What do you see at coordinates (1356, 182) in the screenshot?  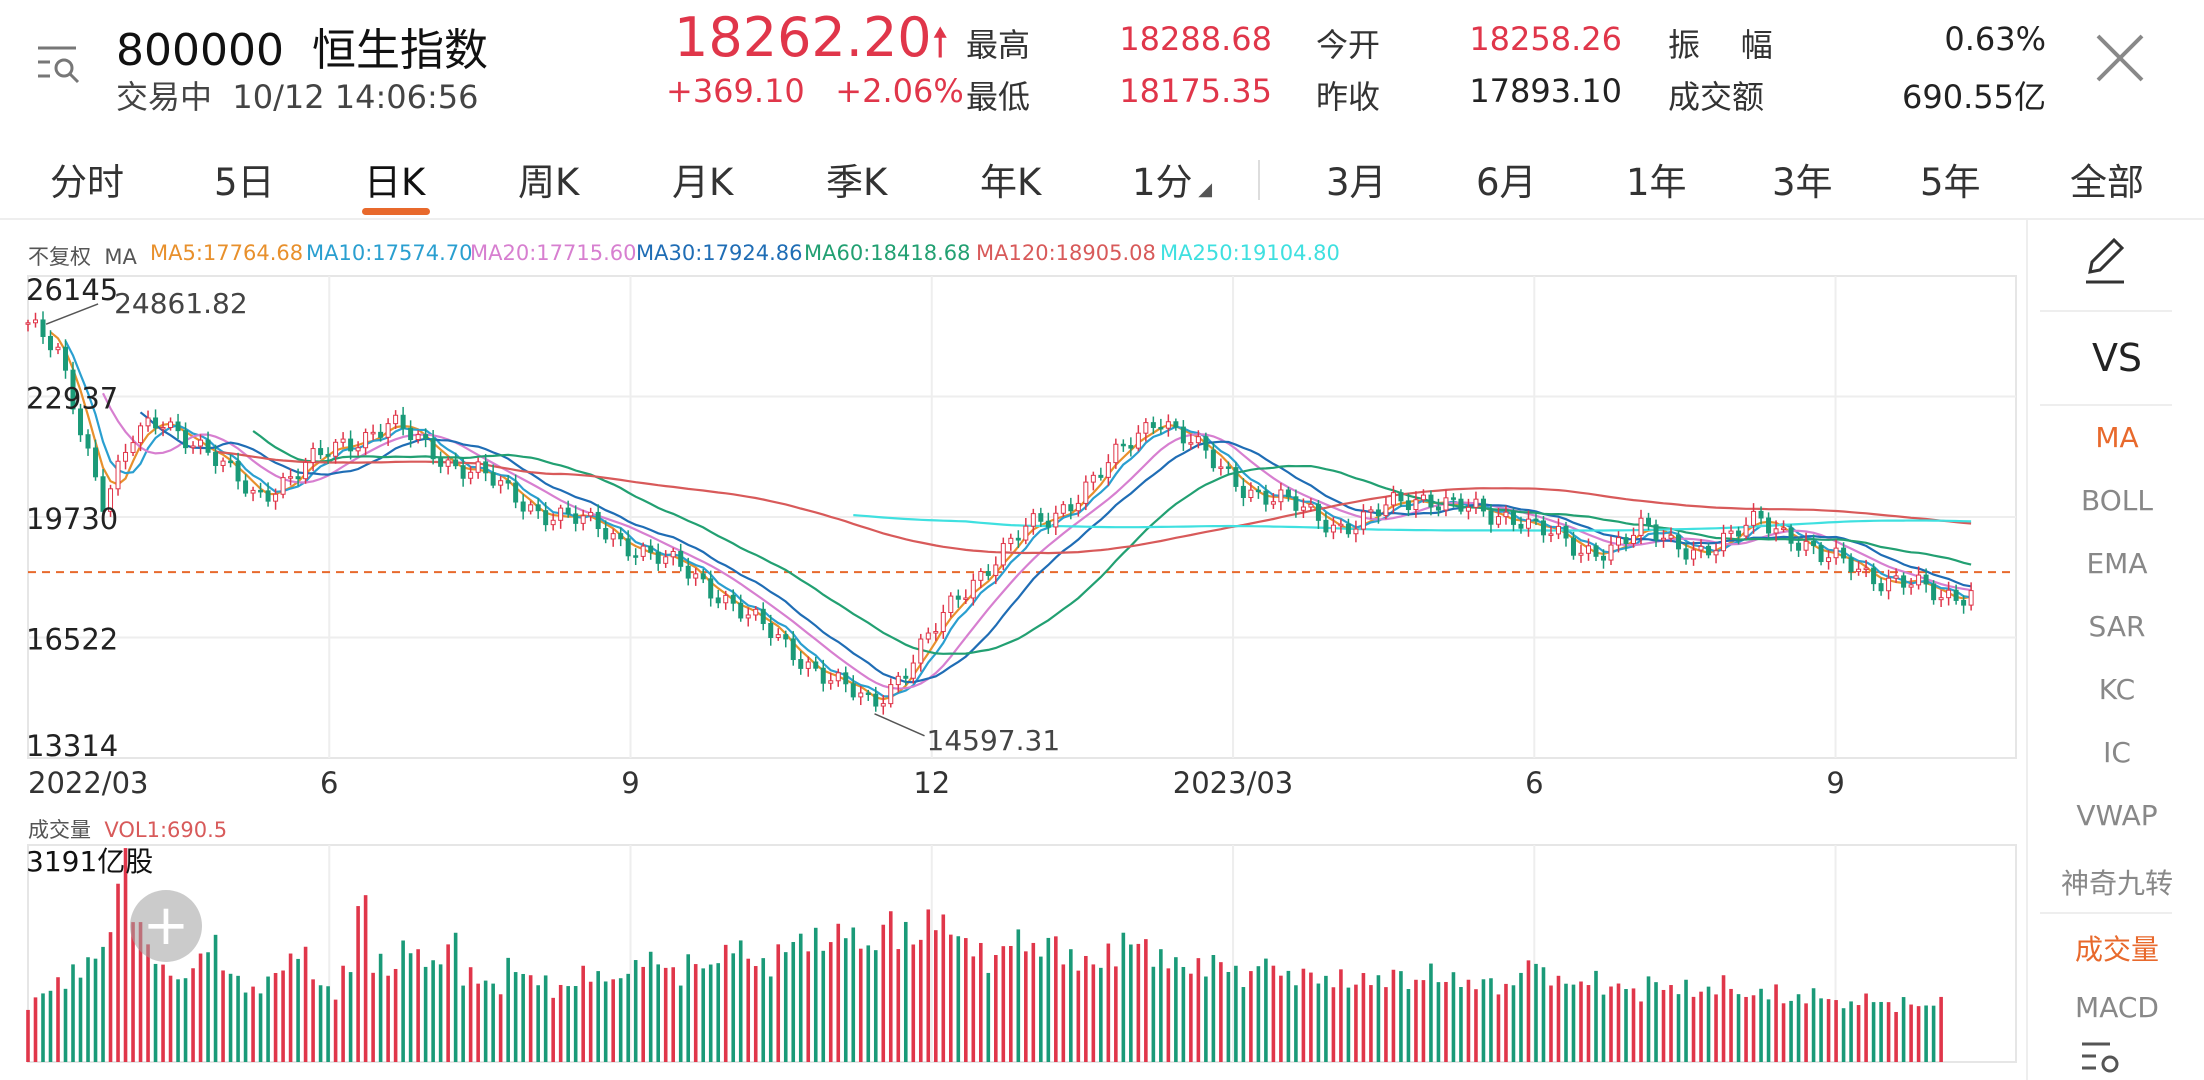 I see `tab-3month: 3月` at bounding box center [1356, 182].